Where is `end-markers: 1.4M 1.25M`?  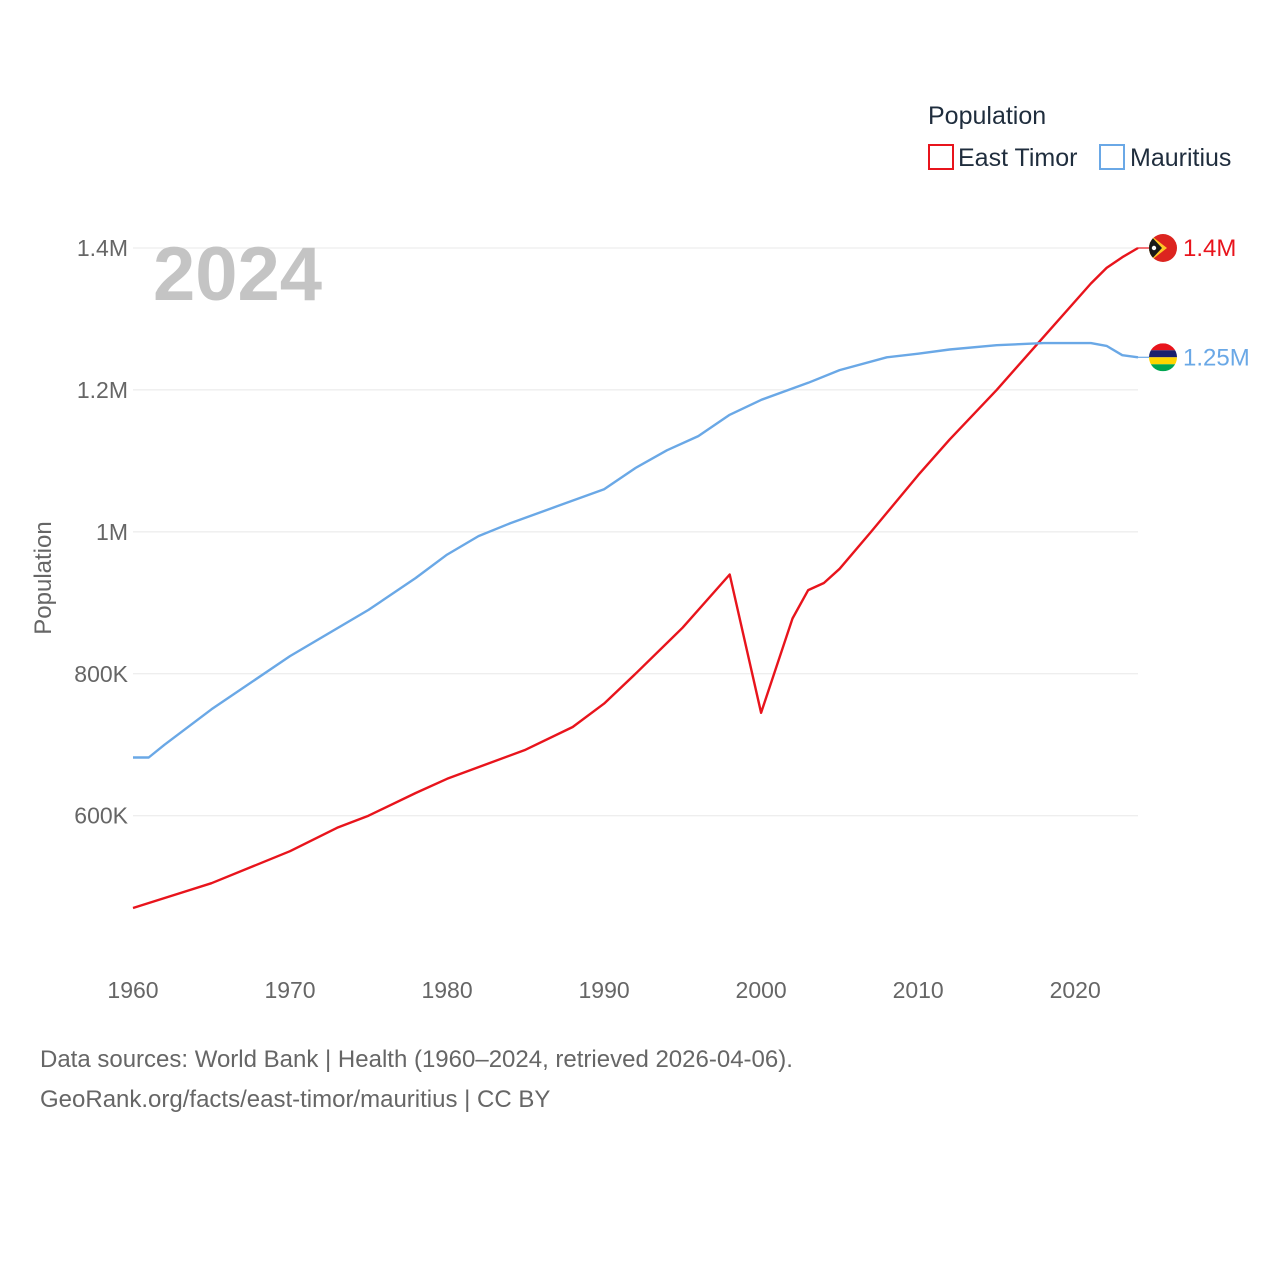
end-markers: 1.4M 1.25M is located at coordinates (1194, 303).